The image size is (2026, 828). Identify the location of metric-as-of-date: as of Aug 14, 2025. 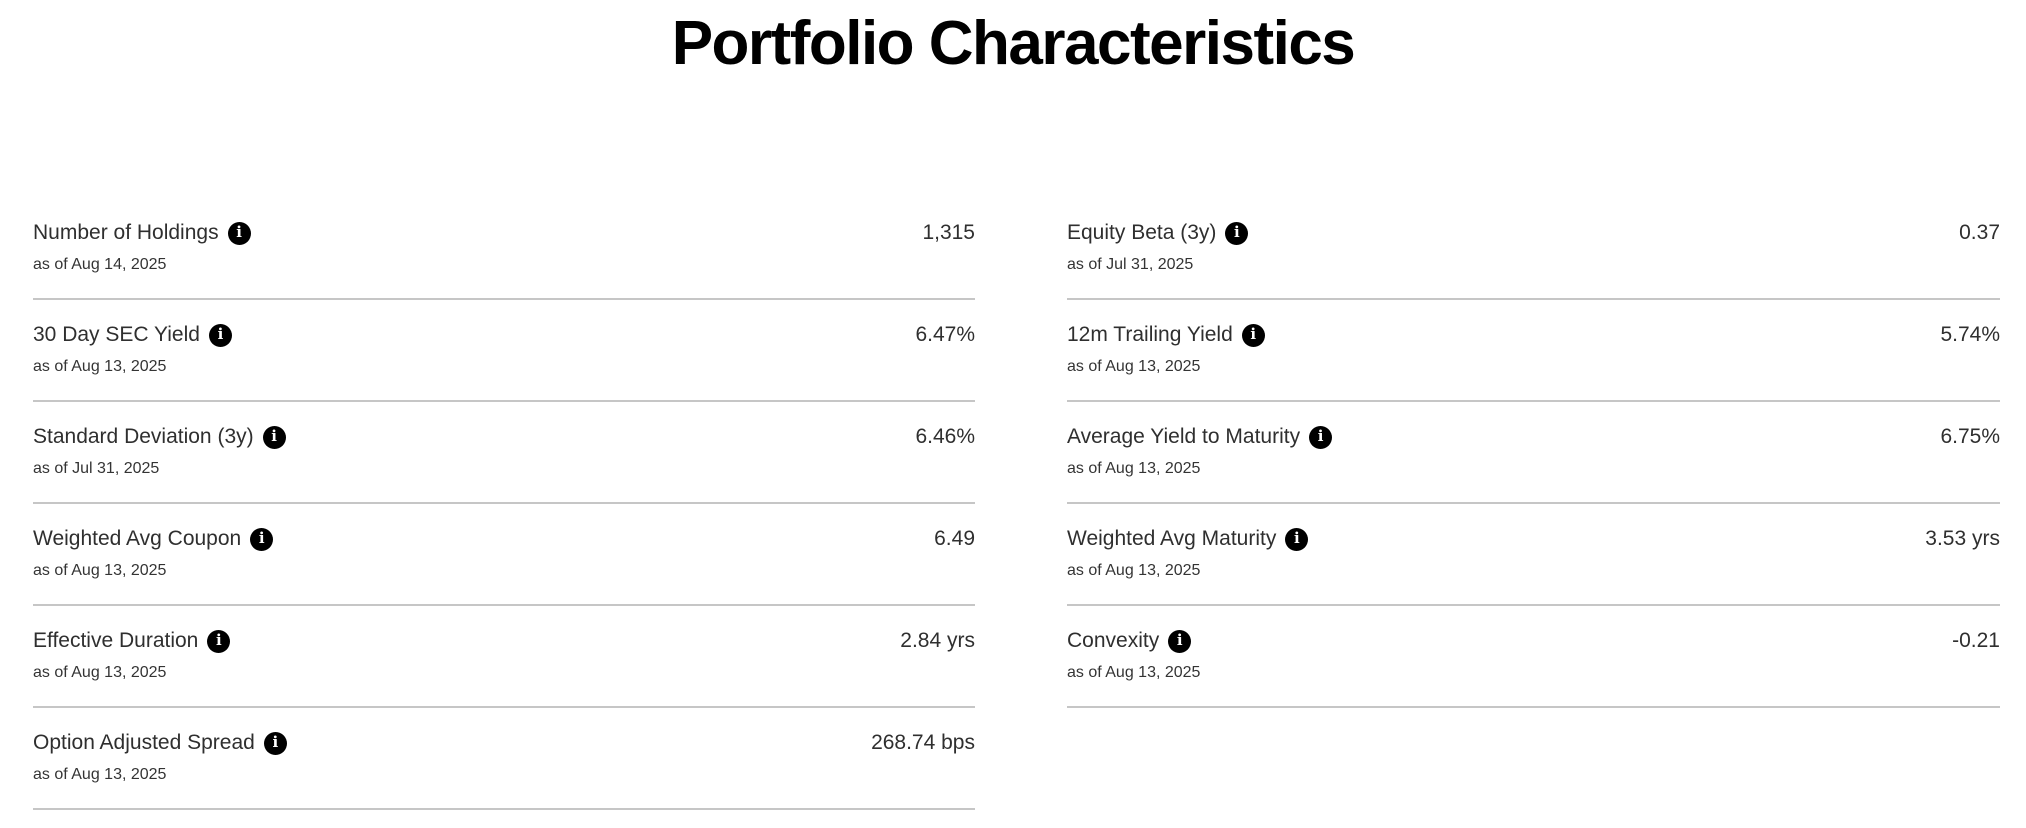
(100, 264).